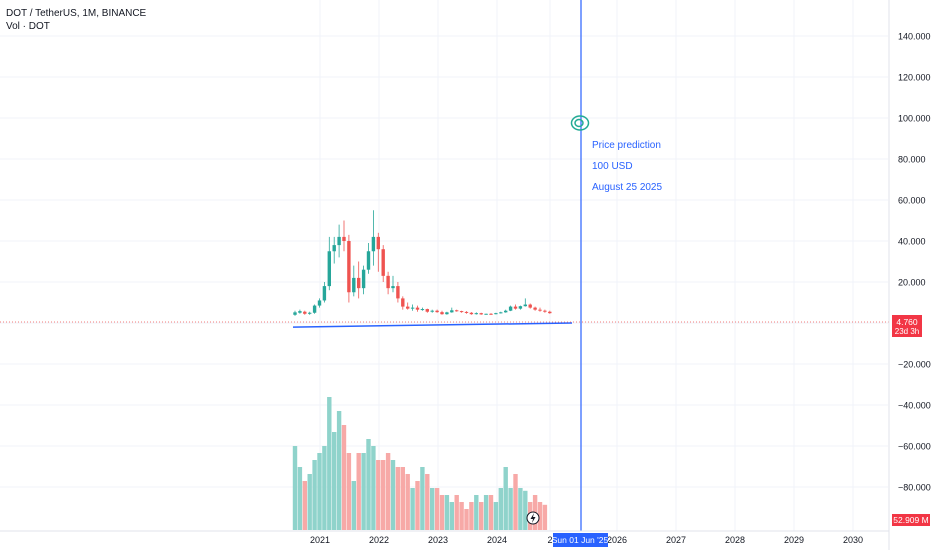  What do you see at coordinates (533, 518) in the screenshot?
I see `lightning-icon` at bounding box center [533, 518].